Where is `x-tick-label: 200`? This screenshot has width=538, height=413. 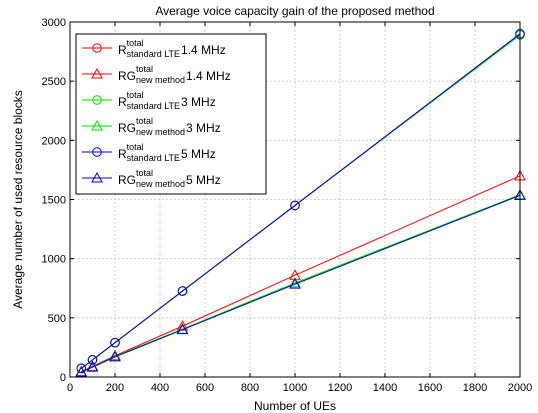
x-tick-label: 200 is located at coordinates (115, 388).